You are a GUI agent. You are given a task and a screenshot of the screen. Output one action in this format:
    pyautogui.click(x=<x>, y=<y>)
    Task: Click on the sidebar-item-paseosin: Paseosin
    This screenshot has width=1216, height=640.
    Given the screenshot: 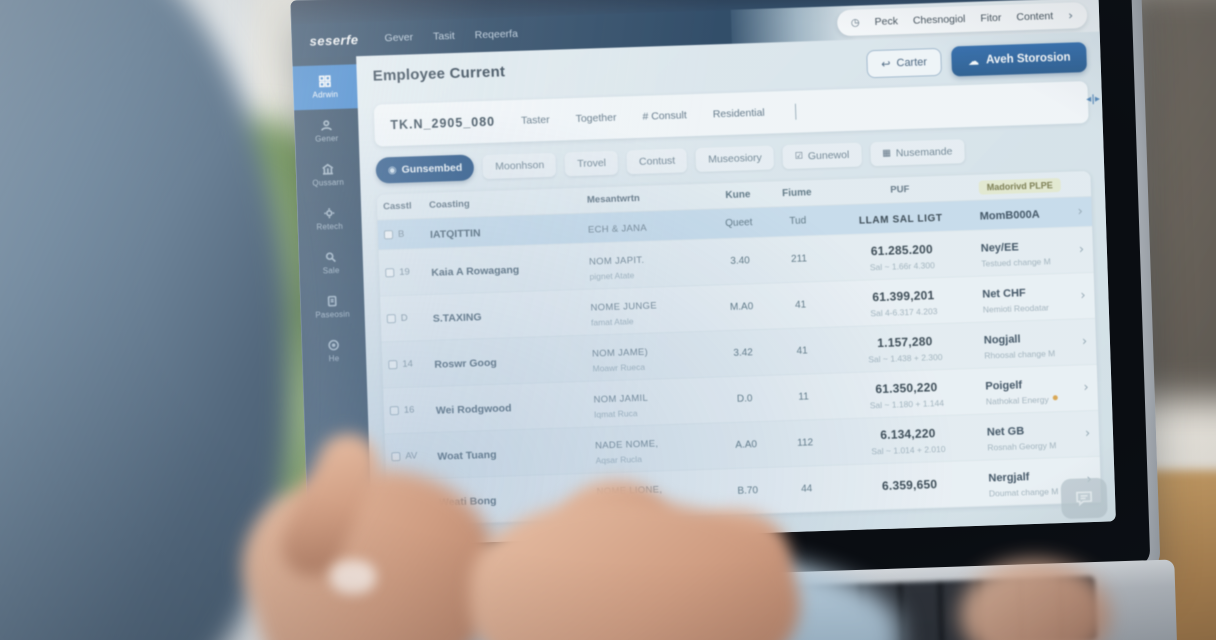 What is the action you would take?
    pyautogui.click(x=332, y=307)
    